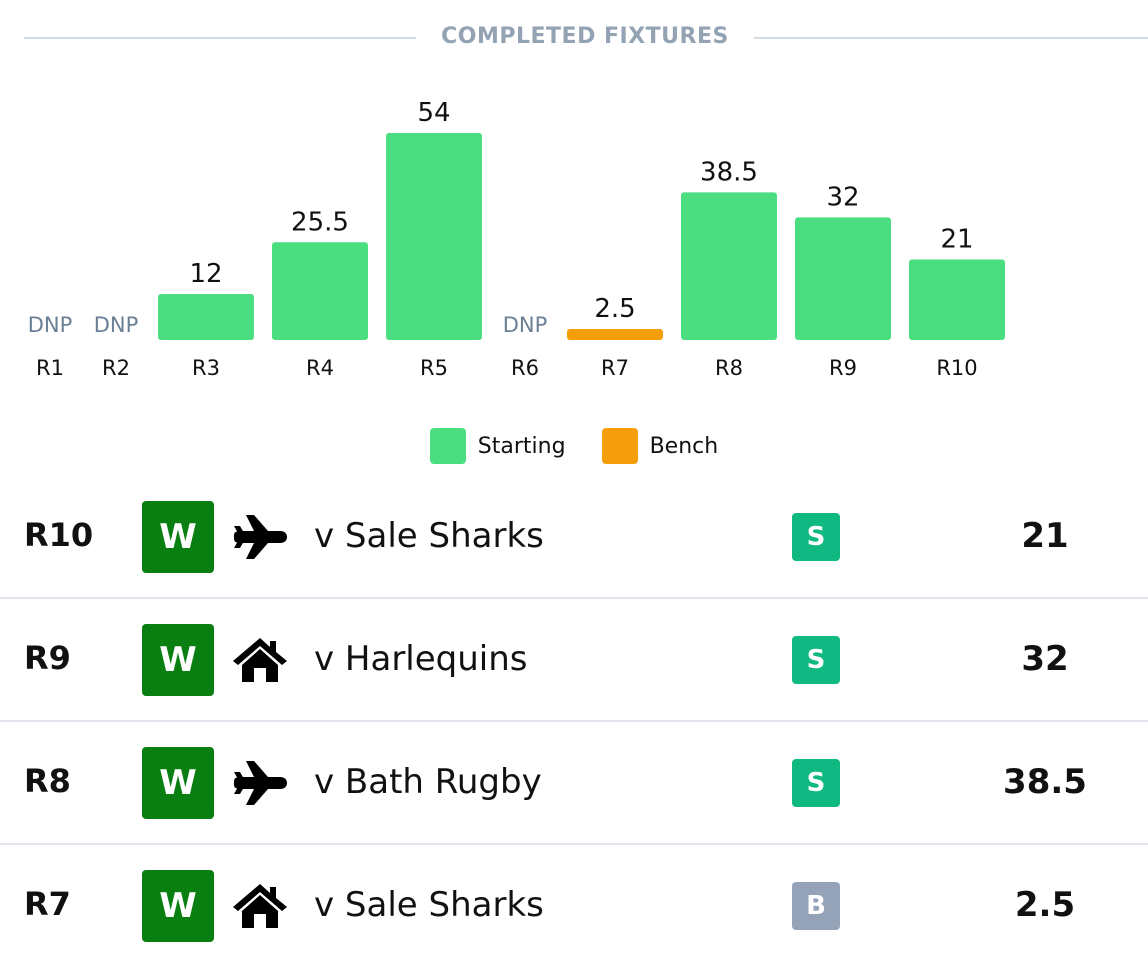  Describe the element at coordinates (206, 368) in the screenshot. I see `x-tick-label-r3: R3` at that location.